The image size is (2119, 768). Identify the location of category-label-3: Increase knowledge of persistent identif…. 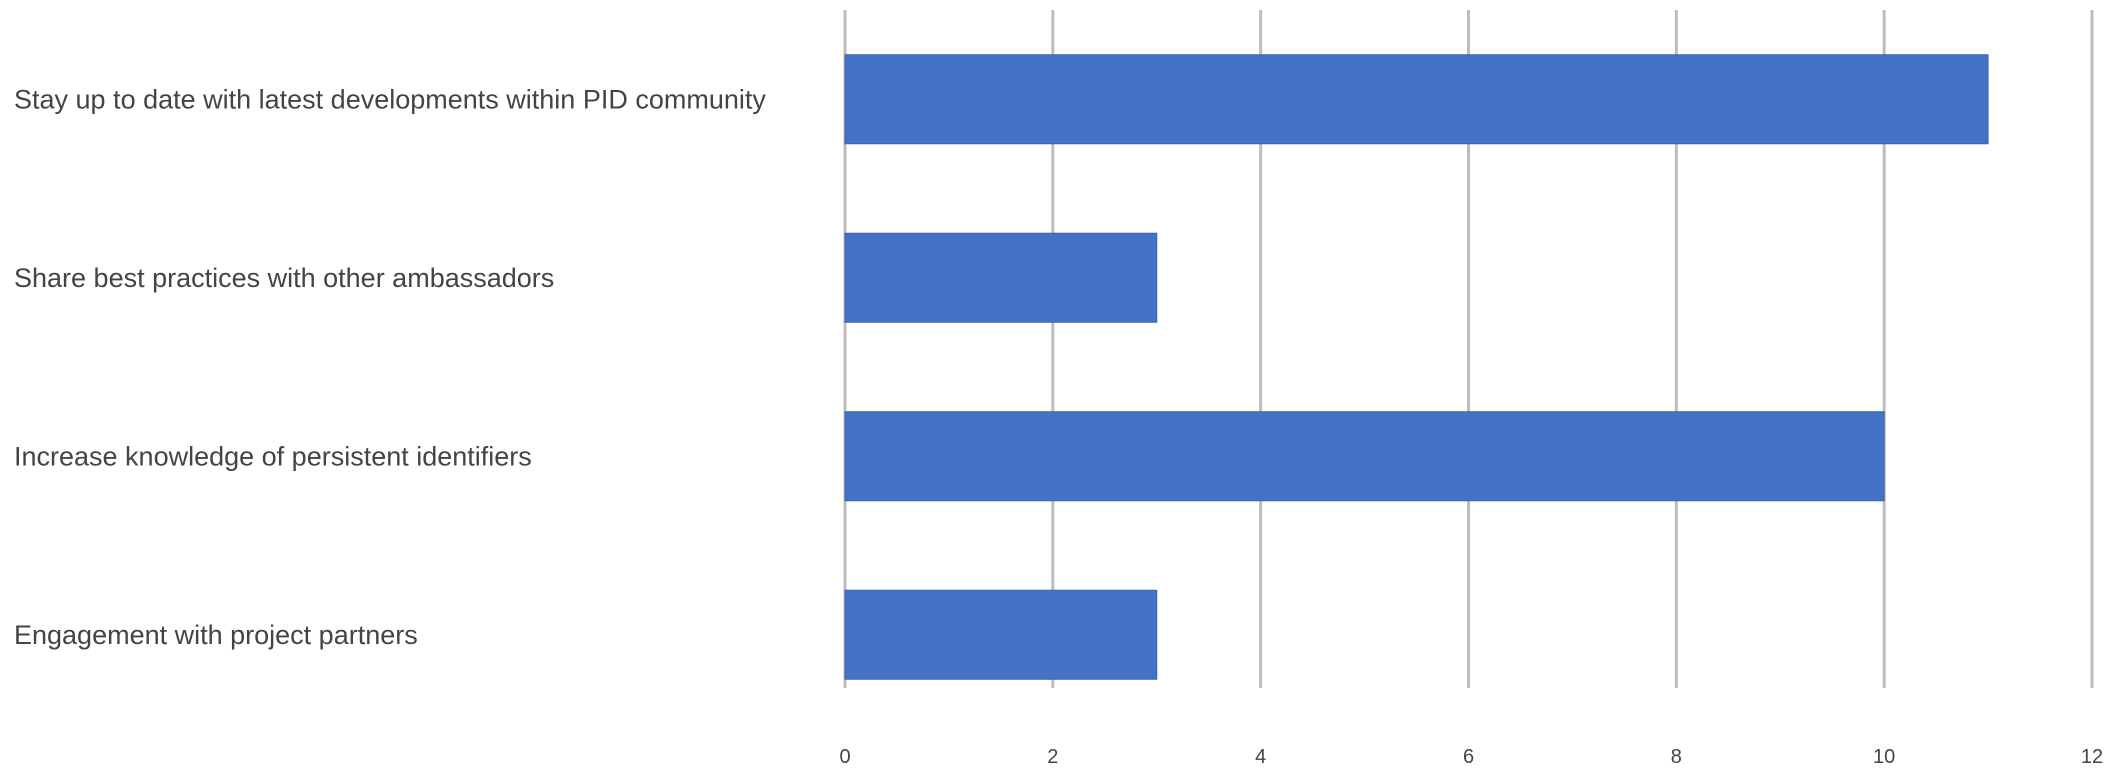
(273, 456).